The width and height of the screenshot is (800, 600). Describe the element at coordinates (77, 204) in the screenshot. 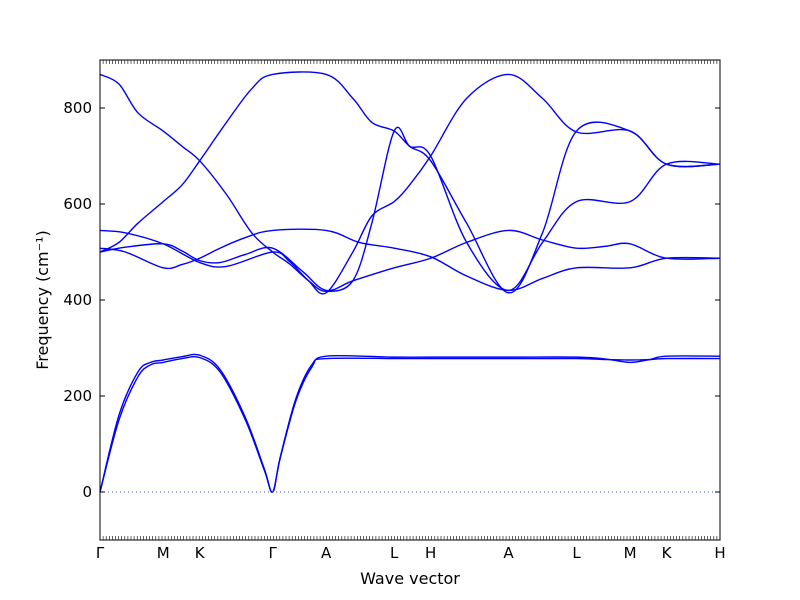

I see `y-tick-label: 600` at that location.